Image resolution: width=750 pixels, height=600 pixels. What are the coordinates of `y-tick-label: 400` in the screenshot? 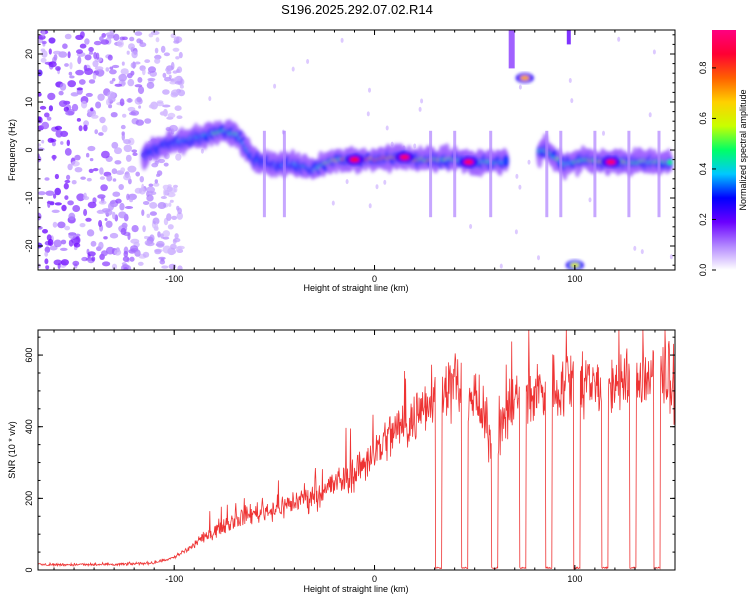 It's located at (29, 426).